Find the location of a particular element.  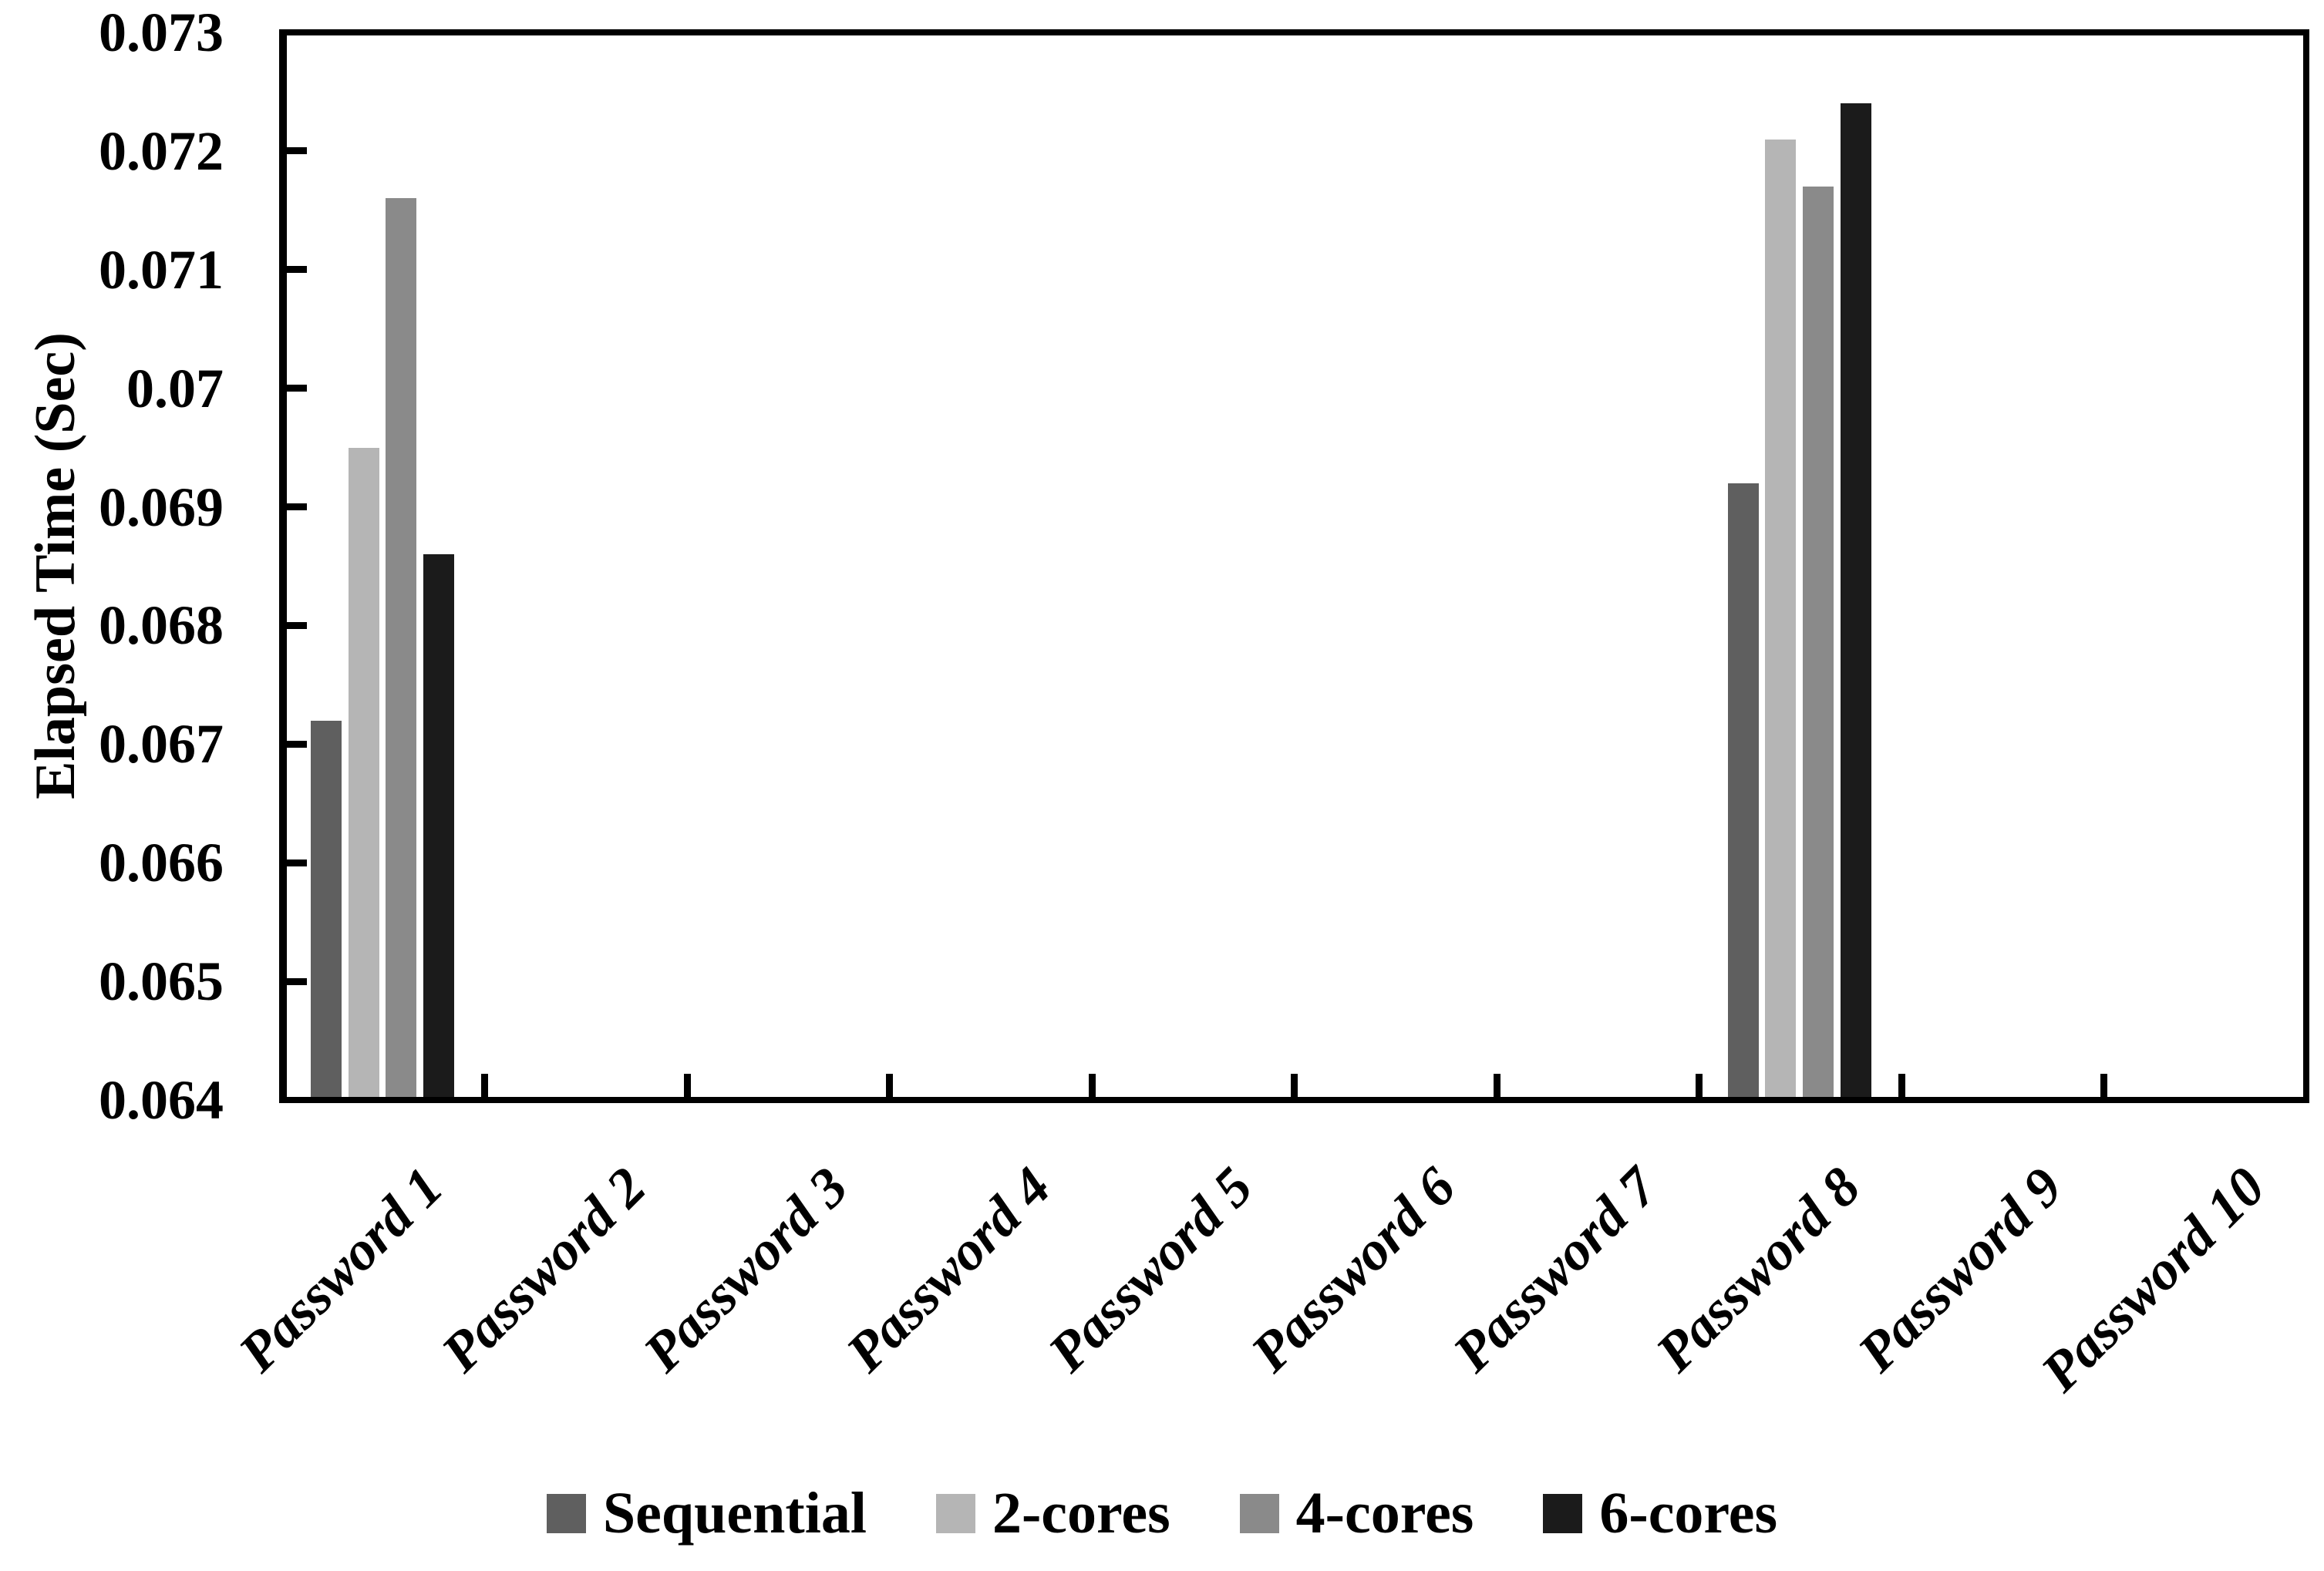

legend: Sequential 2-cores 4-cores 6-cores is located at coordinates (1162, 1513).